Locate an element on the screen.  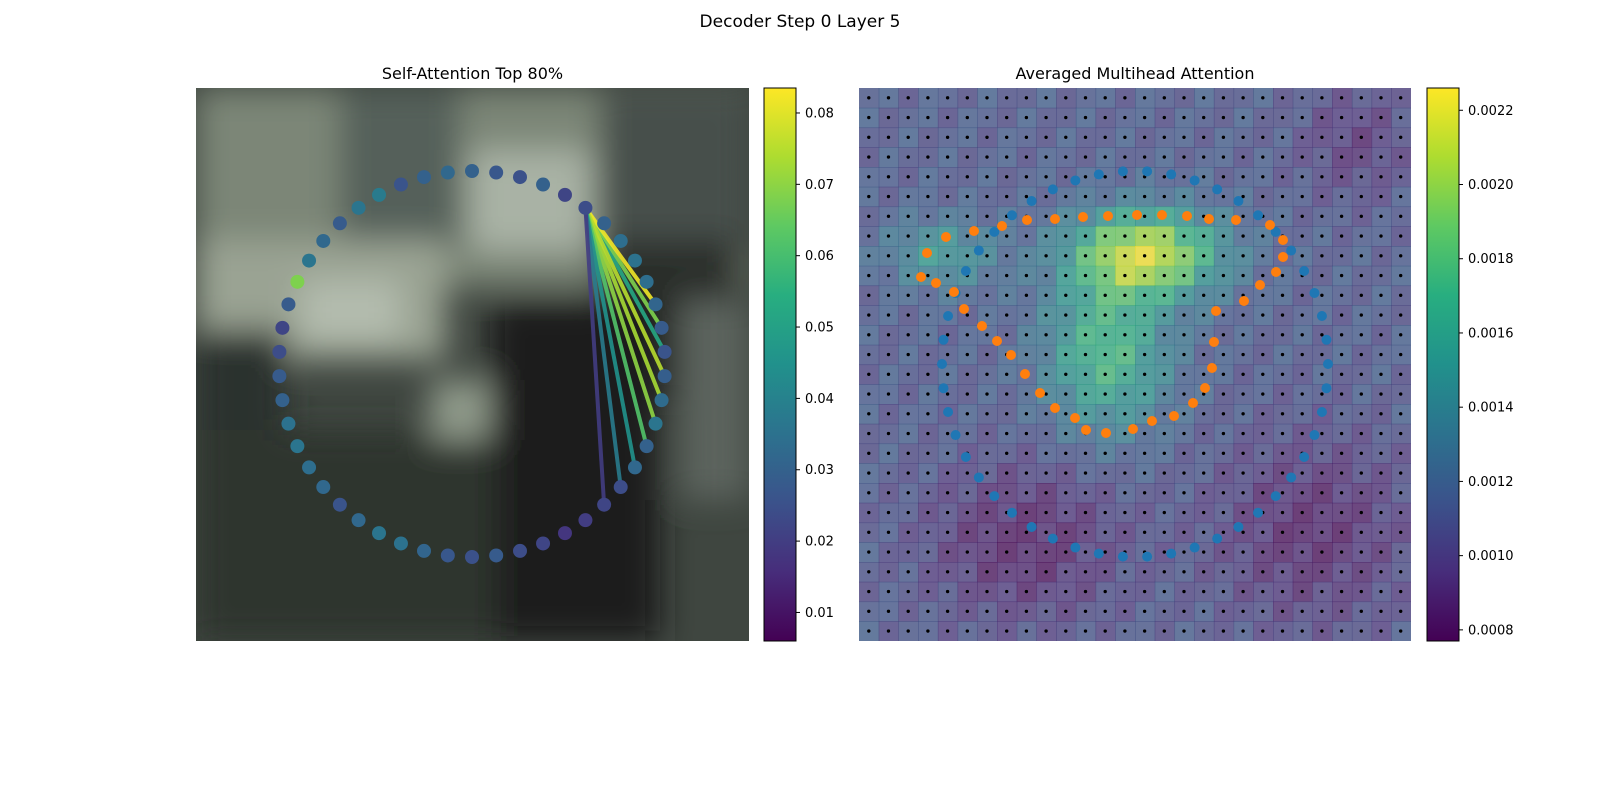
predicted-points-right is located at coordinates (1102, 324).